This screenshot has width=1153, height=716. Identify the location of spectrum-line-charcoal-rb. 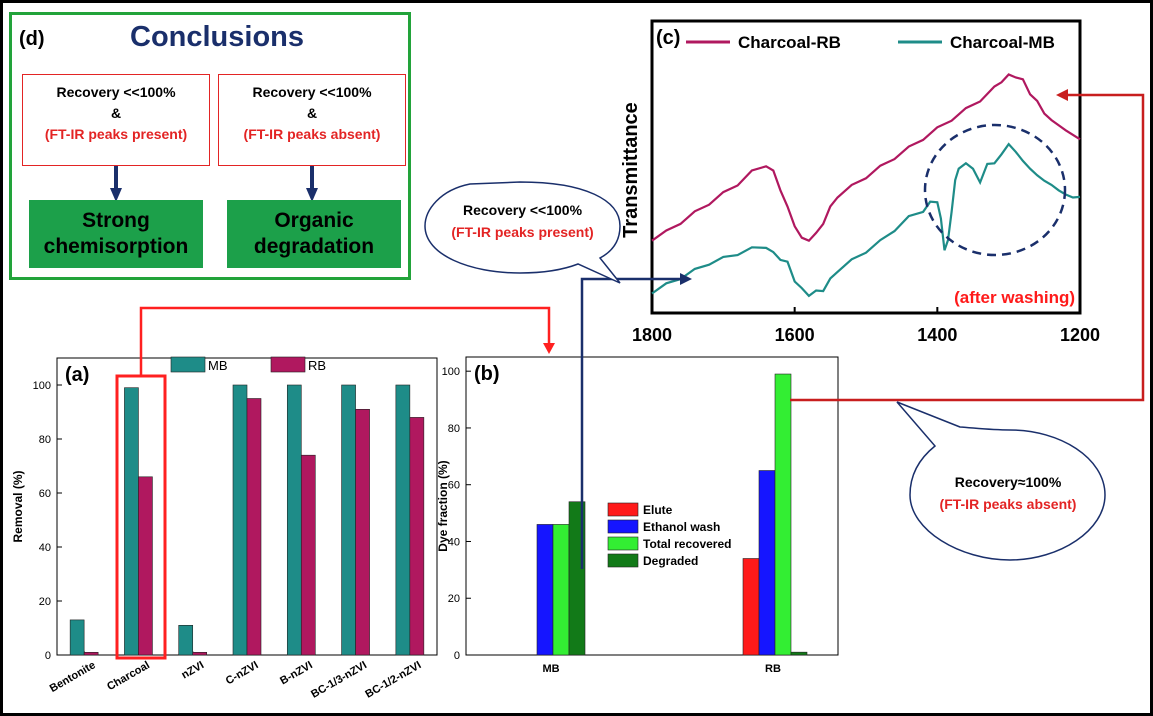
(866, 158).